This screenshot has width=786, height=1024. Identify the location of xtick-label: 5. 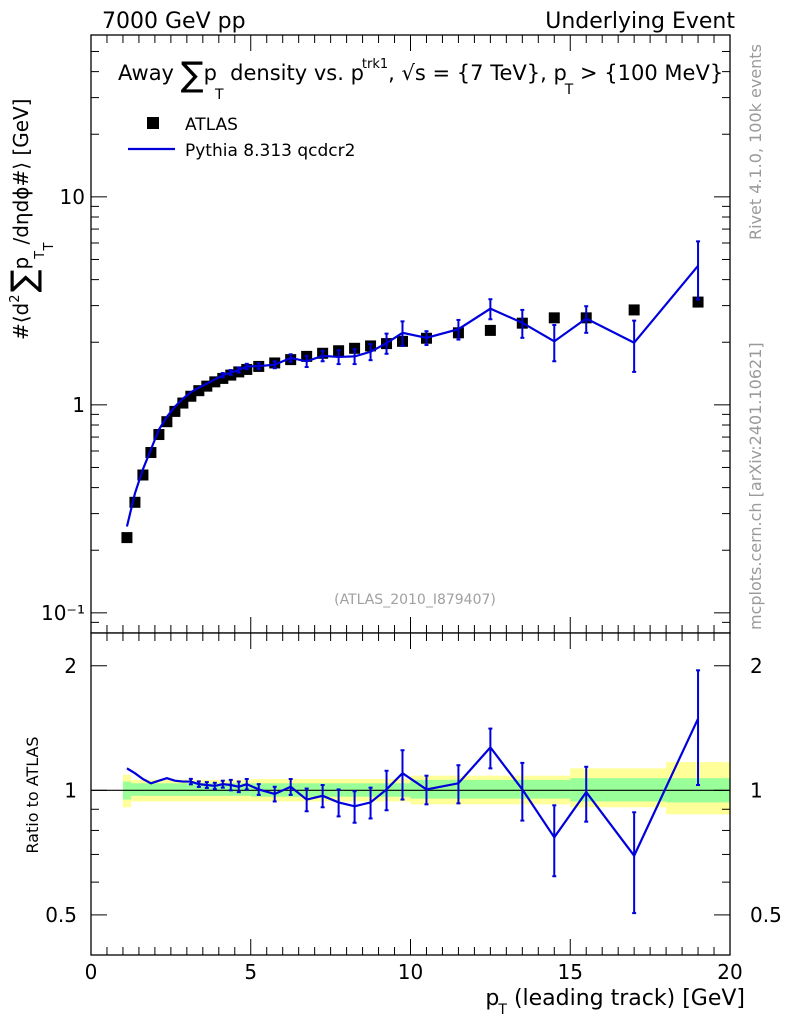
(250, 972).